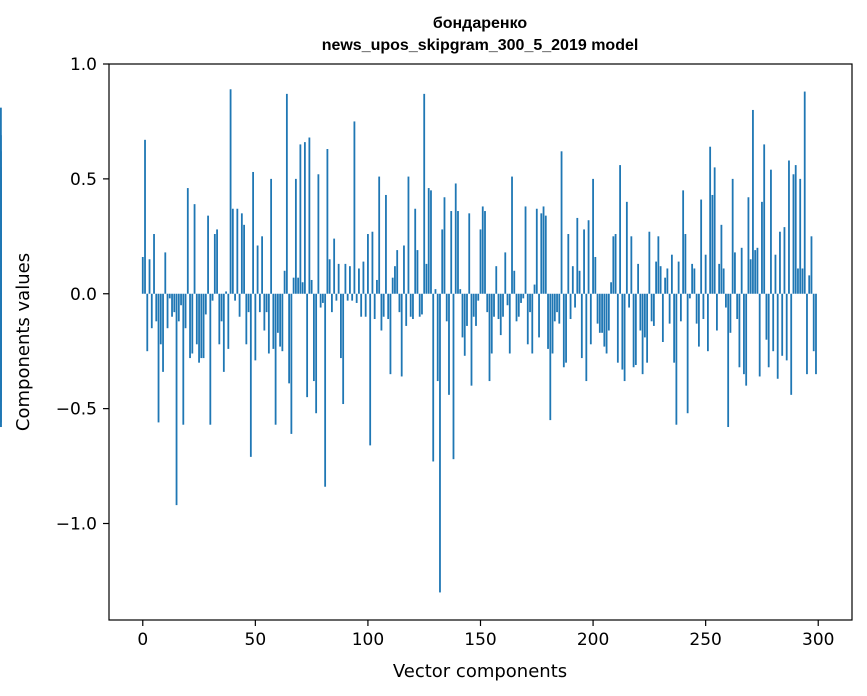 This screenshot has width=867, height=696. Describe the element at coordinates (83, 295) in the screenshot. I see `y-tick-label: 0.0` at that location.